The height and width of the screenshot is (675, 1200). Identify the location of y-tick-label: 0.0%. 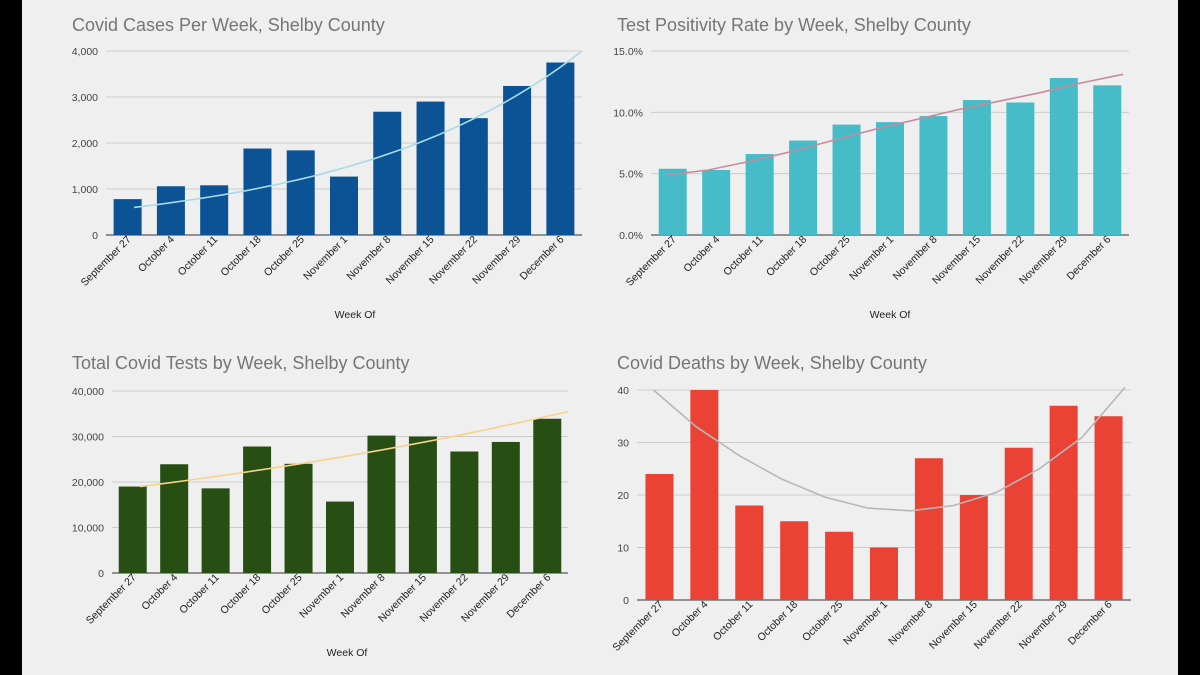
(631, 236).